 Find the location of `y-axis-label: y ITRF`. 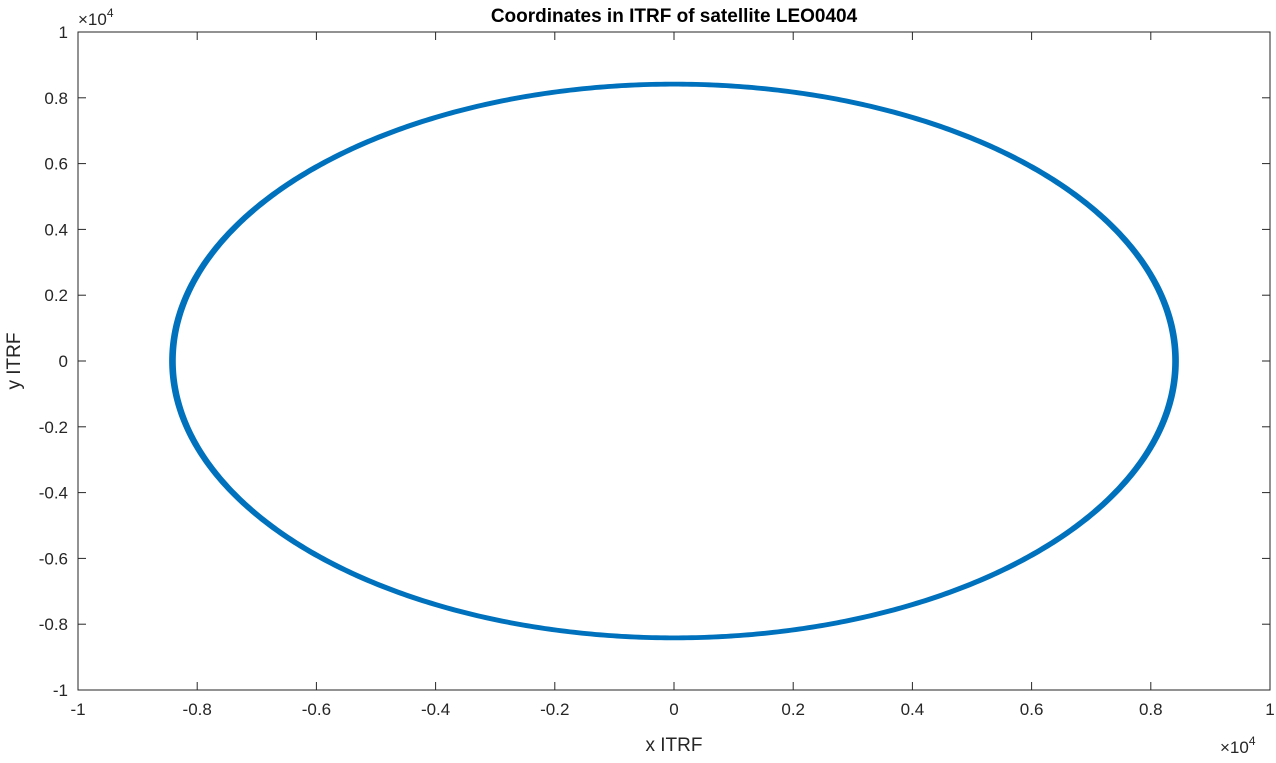

y-axis-label: y ITRF is located at coordinates (14, 361).